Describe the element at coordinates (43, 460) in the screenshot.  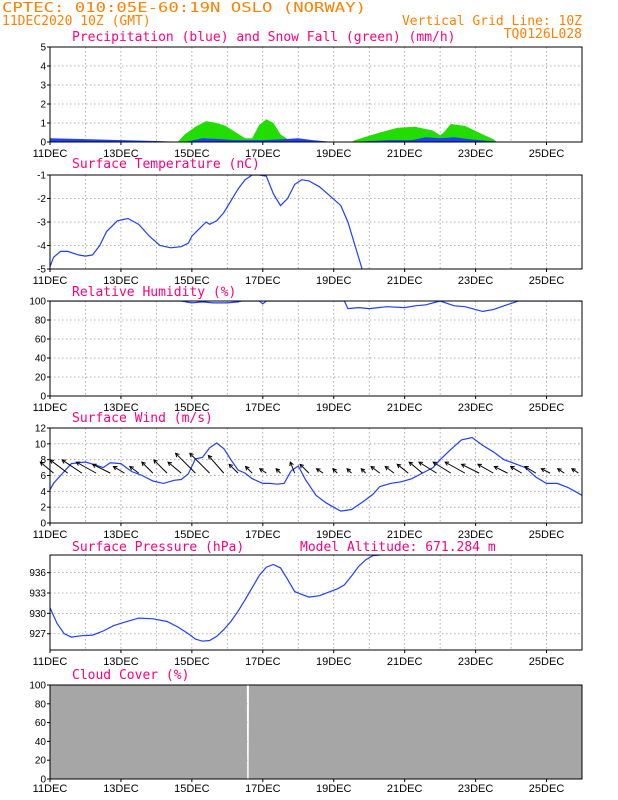
I see `y-tick-label: 8` at that location.